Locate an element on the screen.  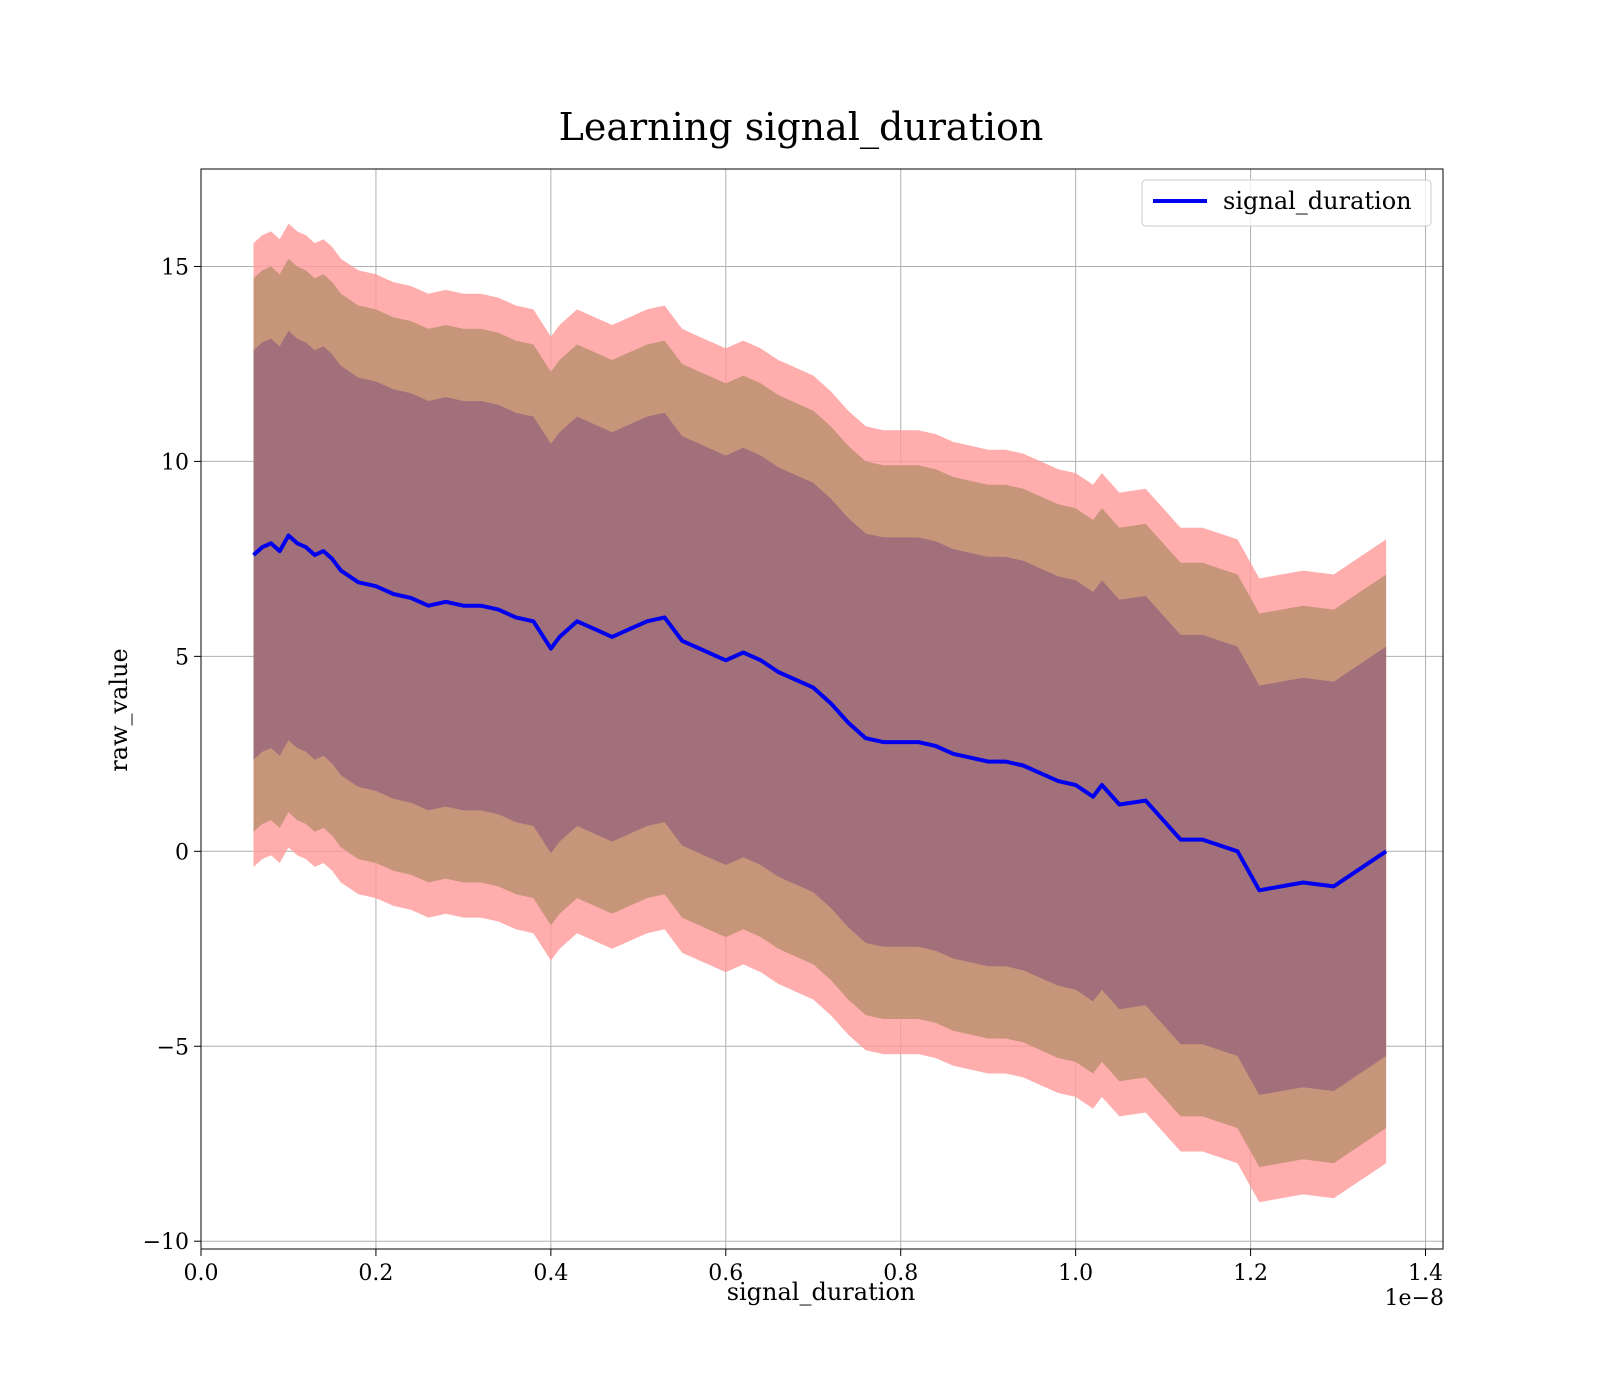
y-tick-label: 15 is located at coordinates (175, 267).